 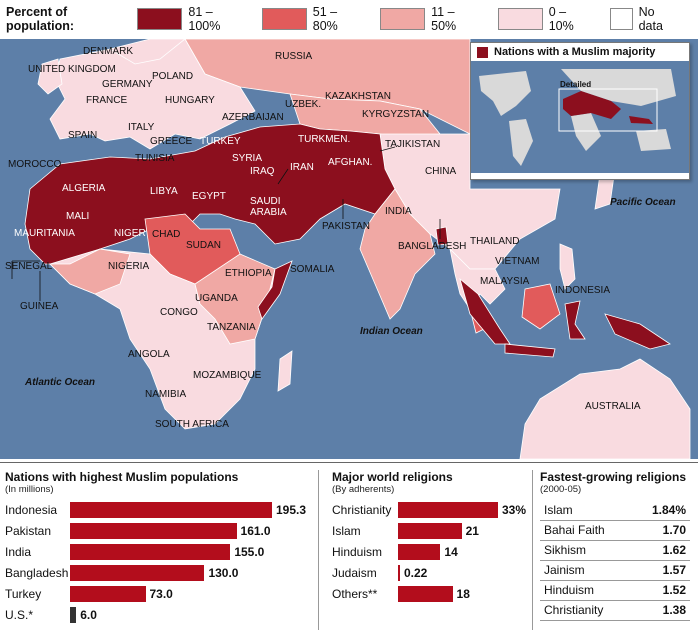 I want to click on inset-eurasia, so click(x=618, y=87).